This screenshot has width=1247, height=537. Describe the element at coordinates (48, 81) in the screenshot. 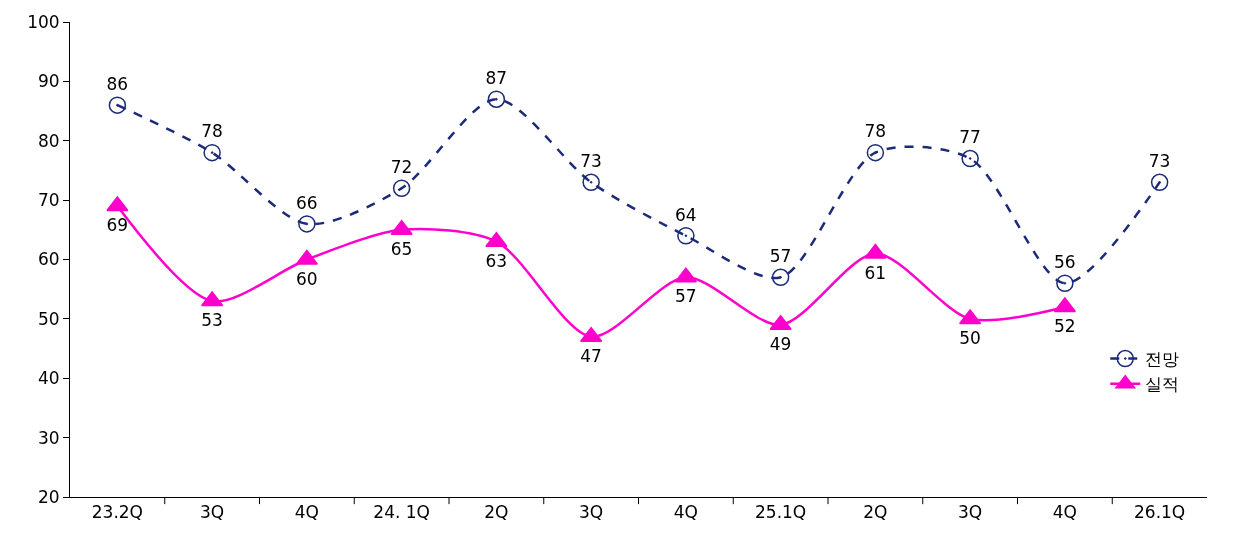

I see `y-tick-label: 90` at that location.